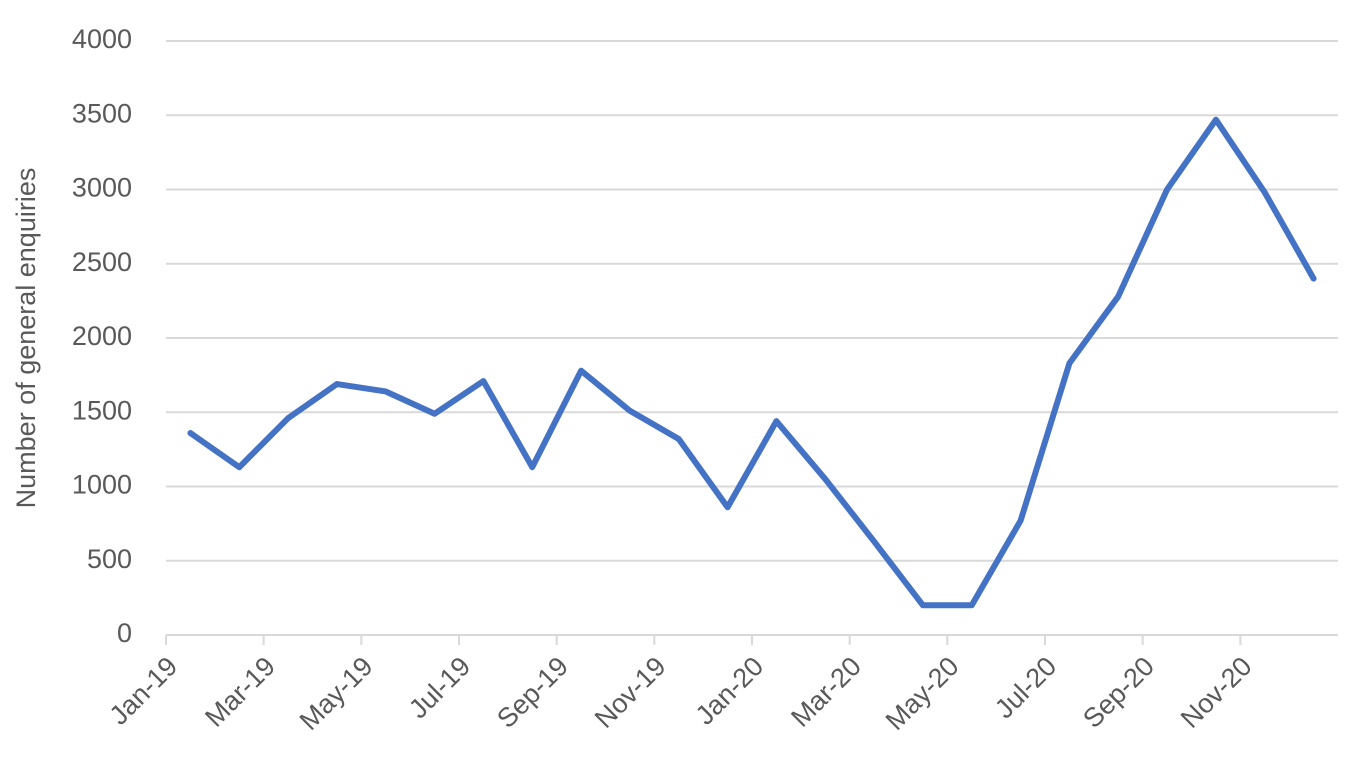  Describe the element at coordinates (1118, 692) in the screenshot. I see `x-tick-label: Sep-20` at that location.